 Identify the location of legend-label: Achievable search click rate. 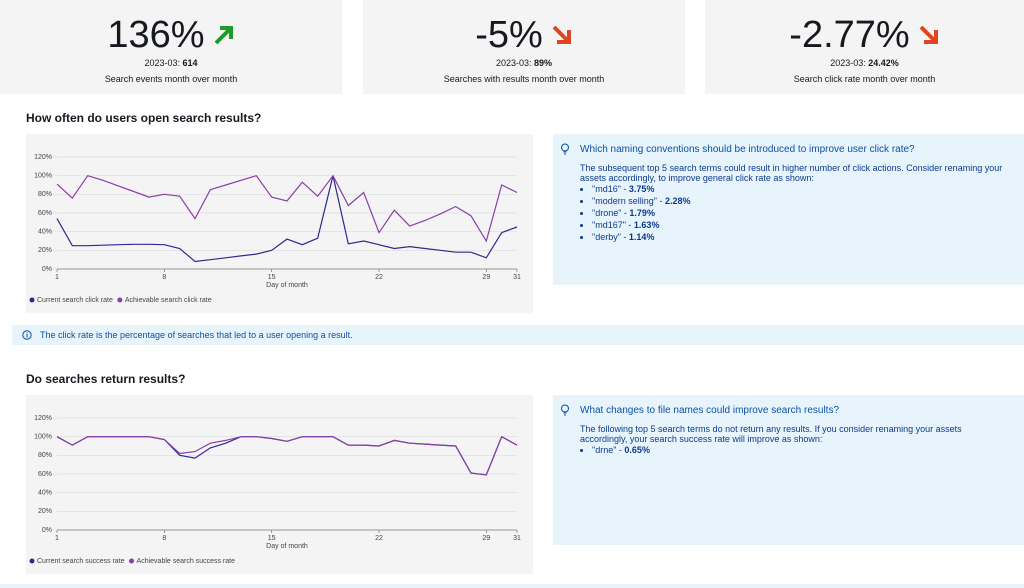
(168, 300).